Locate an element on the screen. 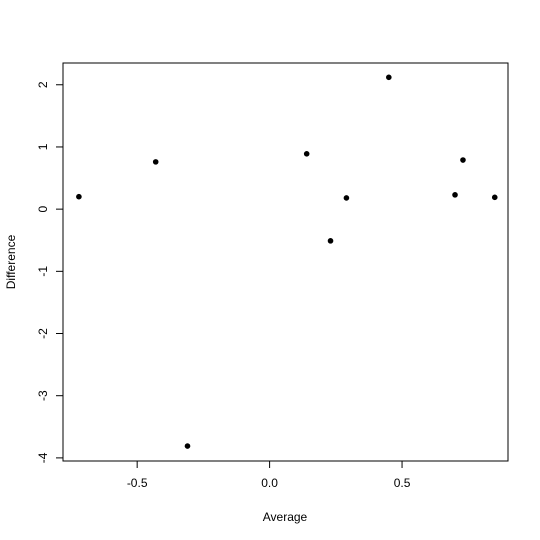  y-tick-label: -3 is located at coordinates (43, 395).